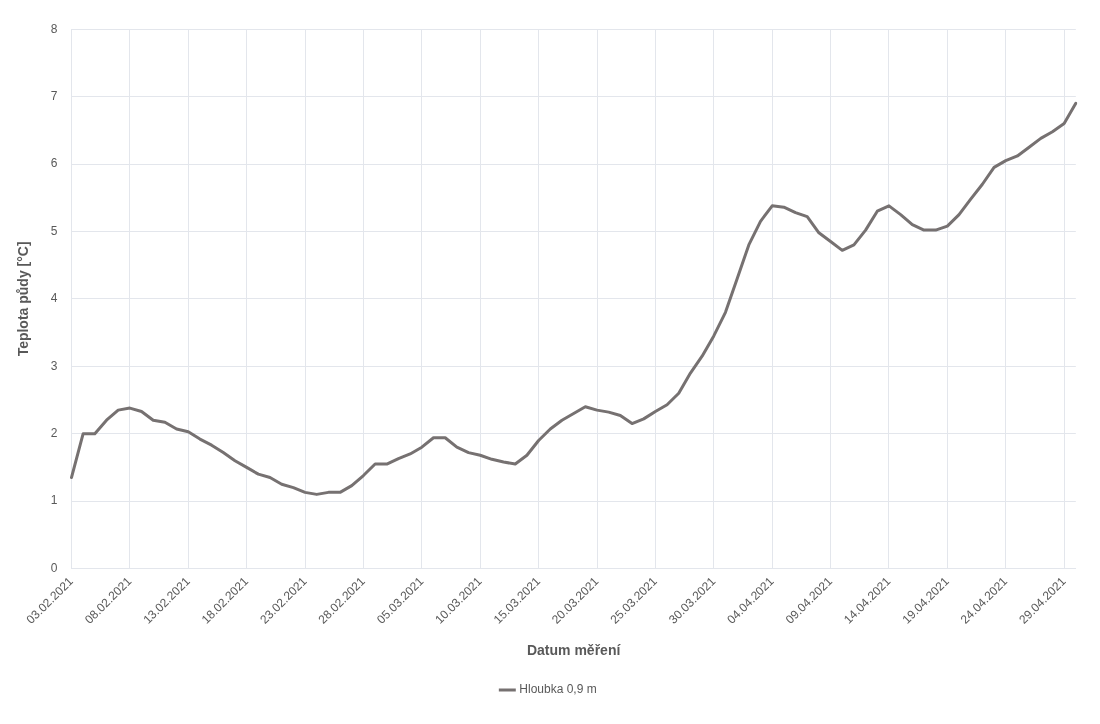  Describe the element at coordinates (54, 567) in the screenshot. I see `y-tick-label: 0` at that location.